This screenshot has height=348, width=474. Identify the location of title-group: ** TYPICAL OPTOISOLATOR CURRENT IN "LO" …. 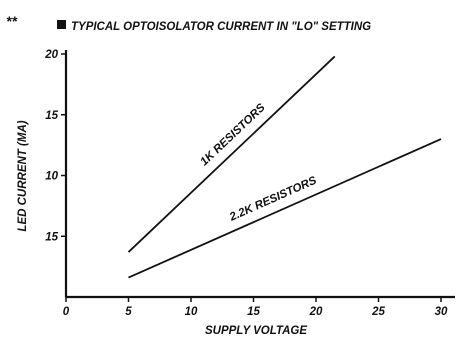
(188, 23).